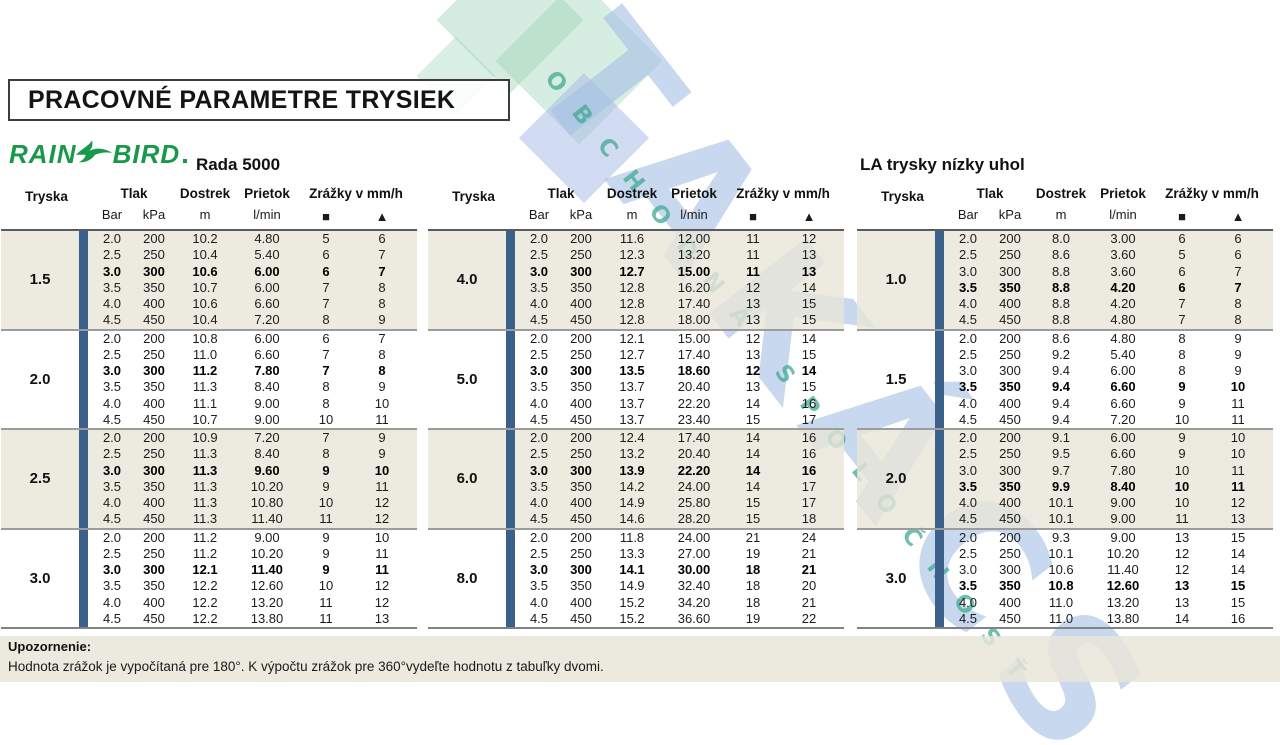 Image resolution: width=1280 pixels, height=745 pixels. I want to click on data-cell: 10.20, so click(1123, 553).